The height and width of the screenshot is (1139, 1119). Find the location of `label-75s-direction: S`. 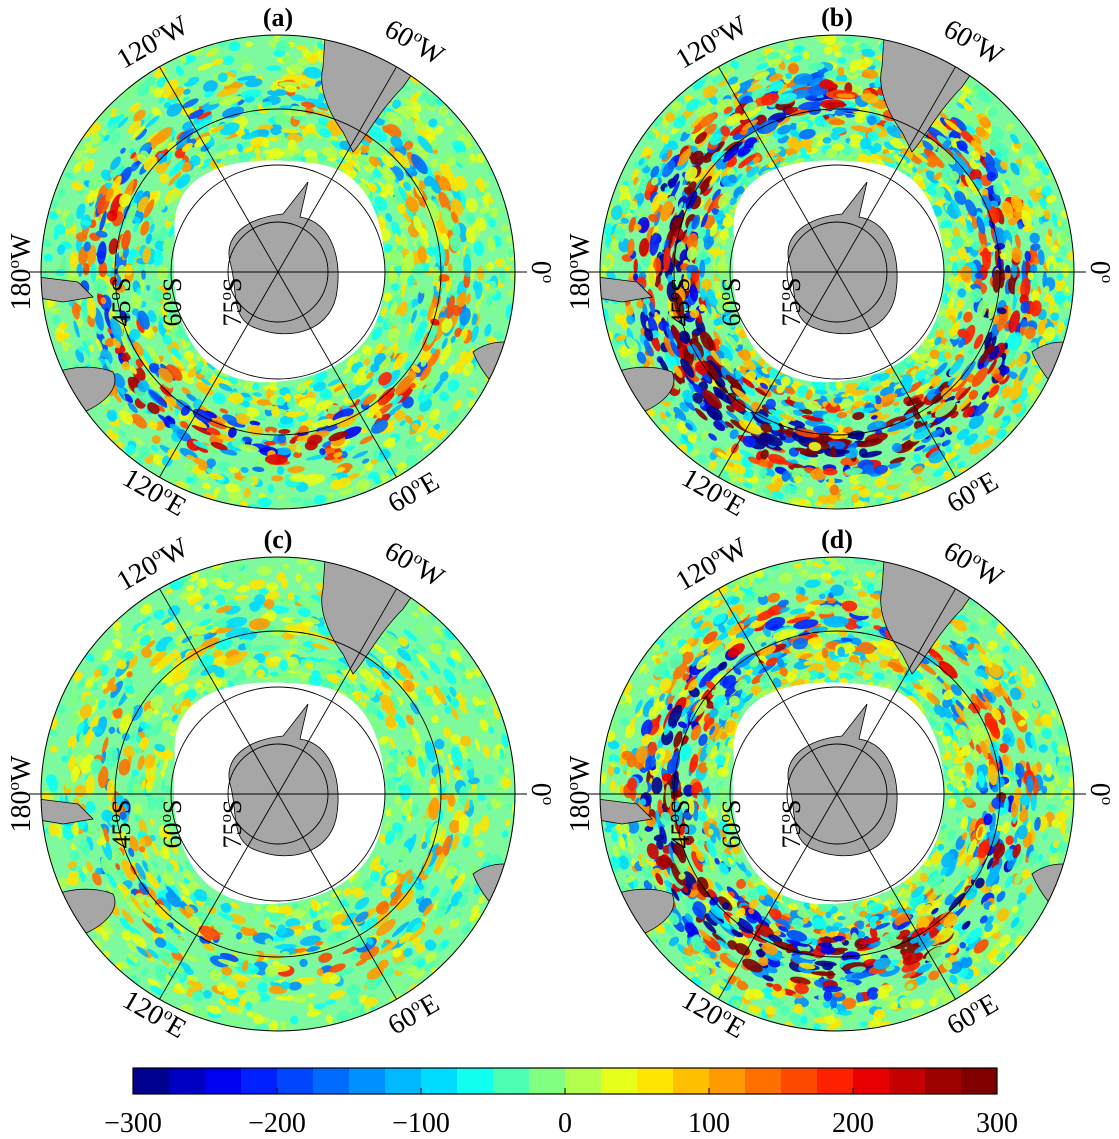

label-75s-direction: S is located at coordinates (232, 285).